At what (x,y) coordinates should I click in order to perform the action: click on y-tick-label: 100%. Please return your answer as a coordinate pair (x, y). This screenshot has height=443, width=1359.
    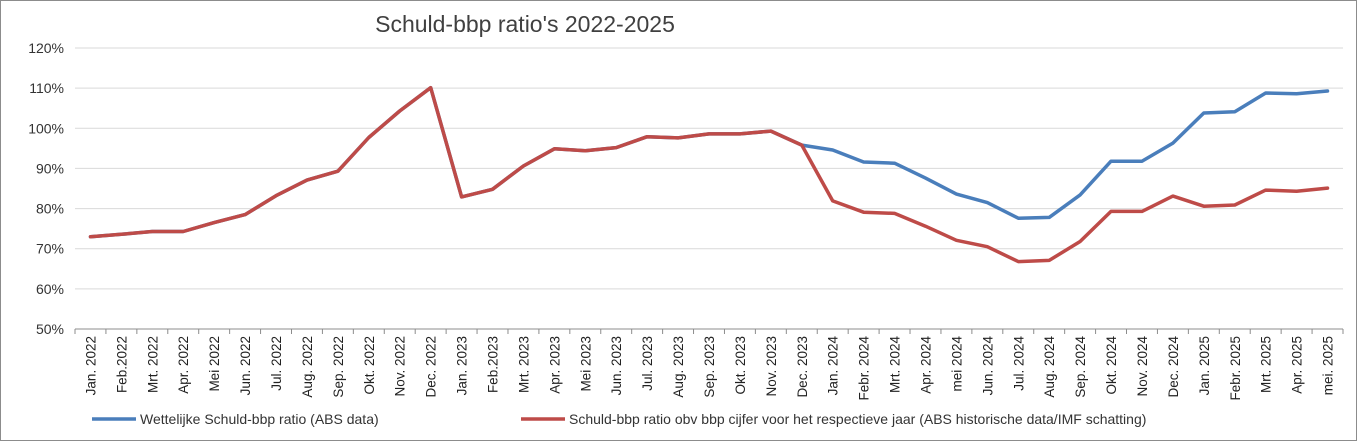
    Looking at the image, I should click on (46, 128).